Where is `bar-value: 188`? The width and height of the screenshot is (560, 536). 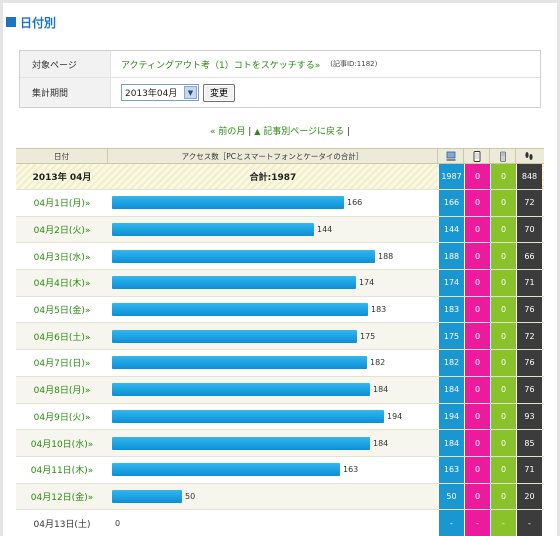
bar-value: 188 is located at coordinates (386, 256).